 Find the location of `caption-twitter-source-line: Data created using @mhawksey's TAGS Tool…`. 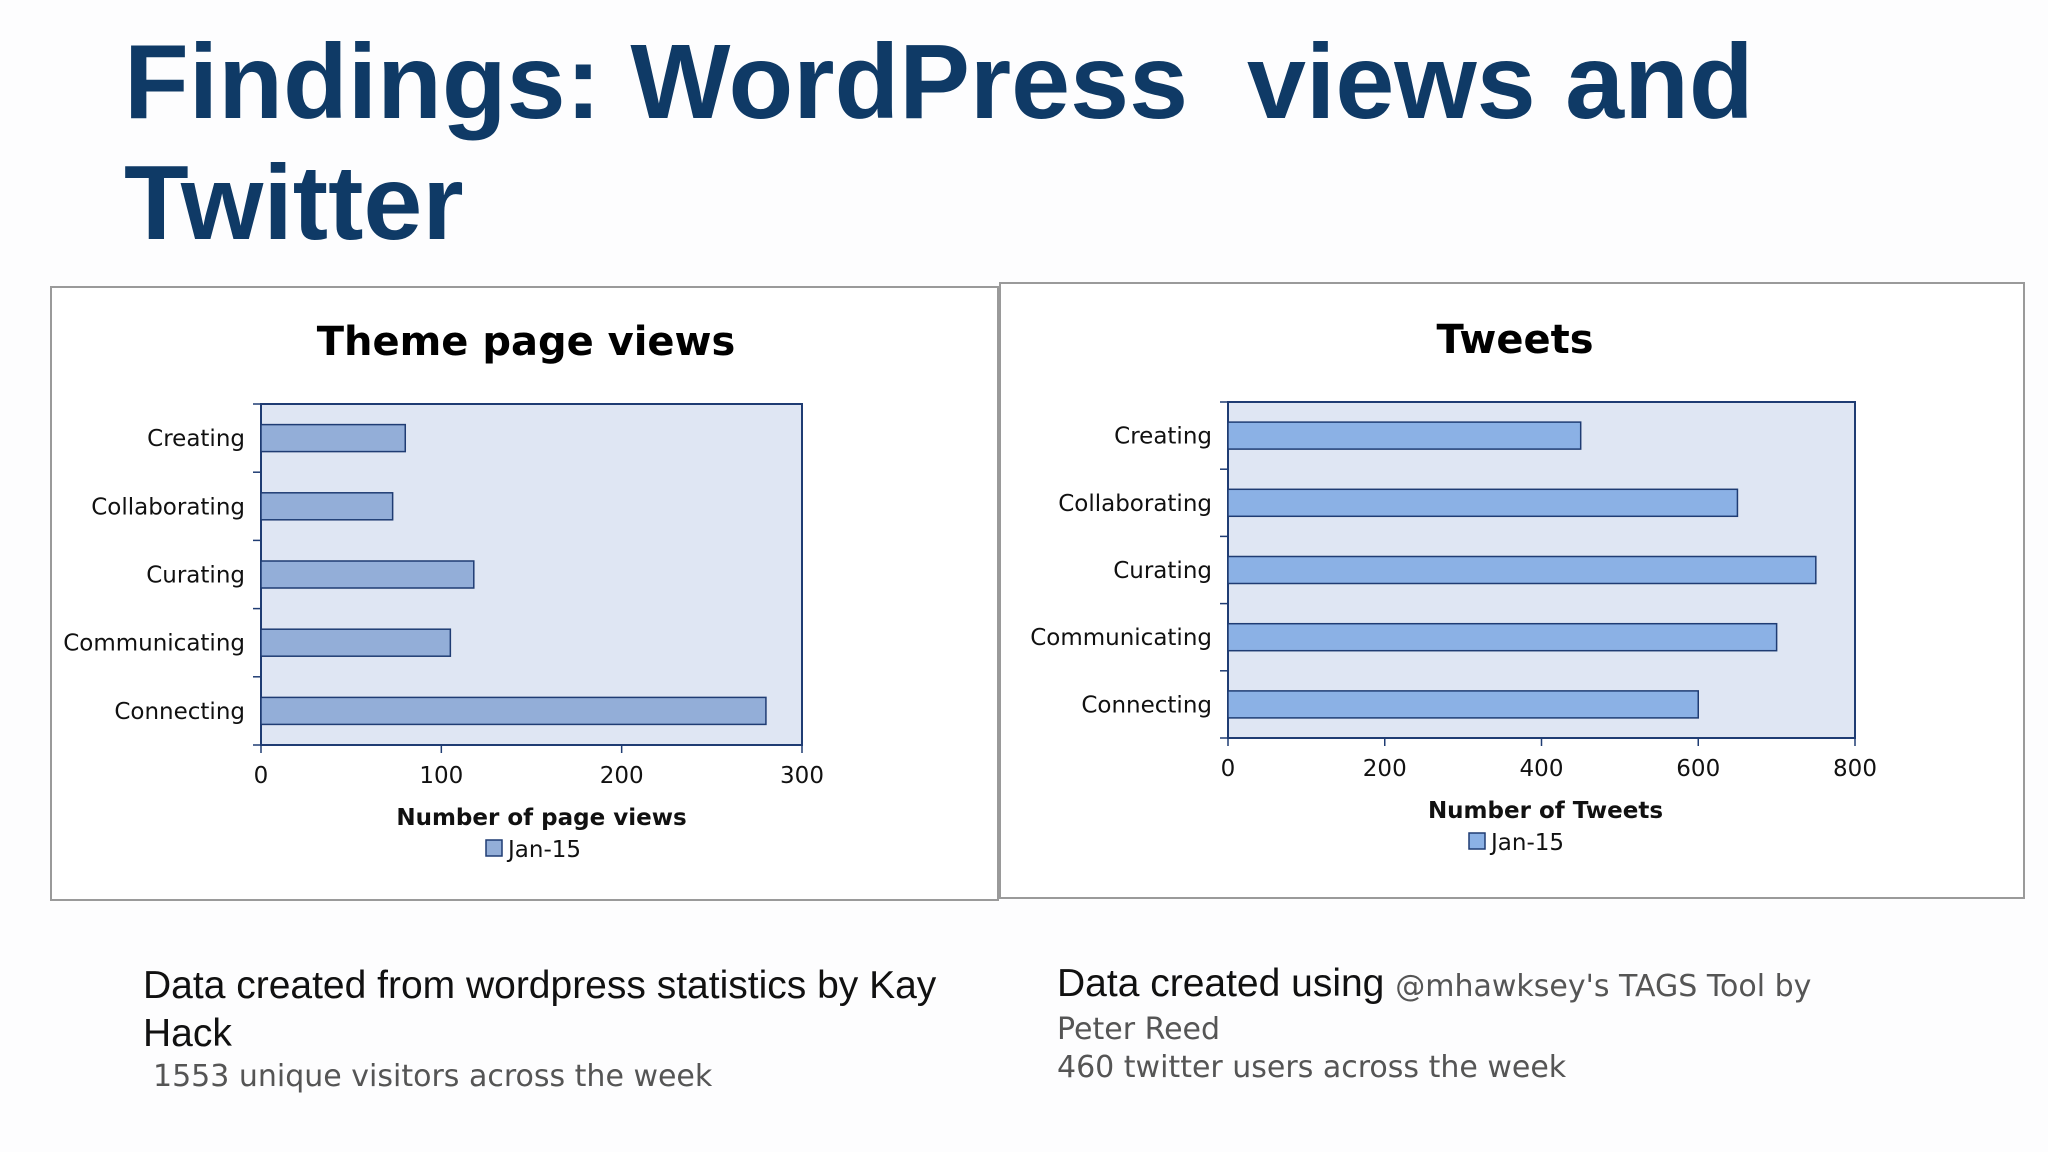

caption-twitter-source-line: Data created using @mhawksey's TAGS Tool… is located at coordinates (1507, 985).